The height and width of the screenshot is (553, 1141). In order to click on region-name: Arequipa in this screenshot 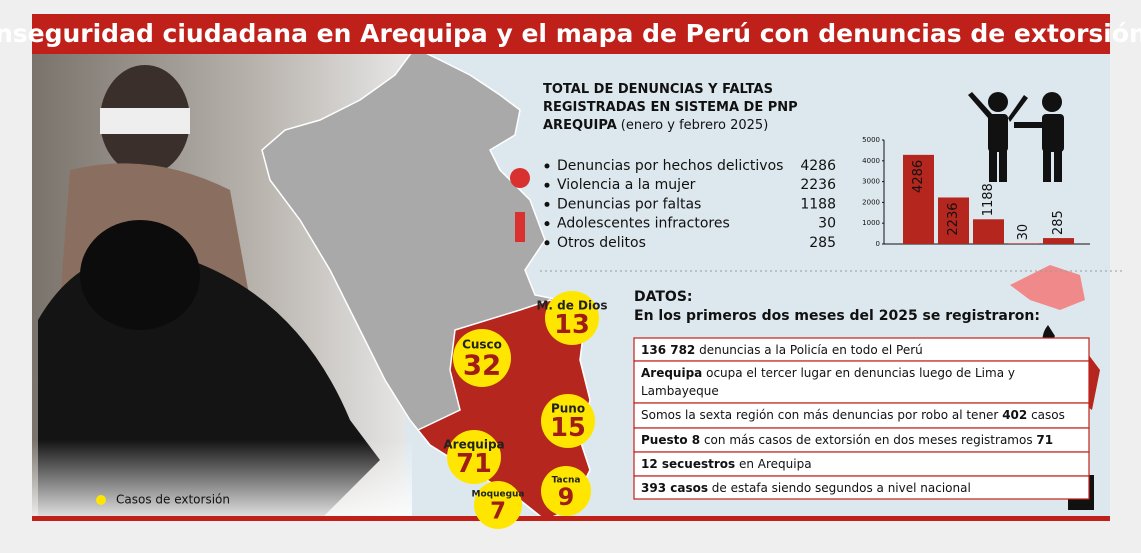, I will do `click(473, 444)`.